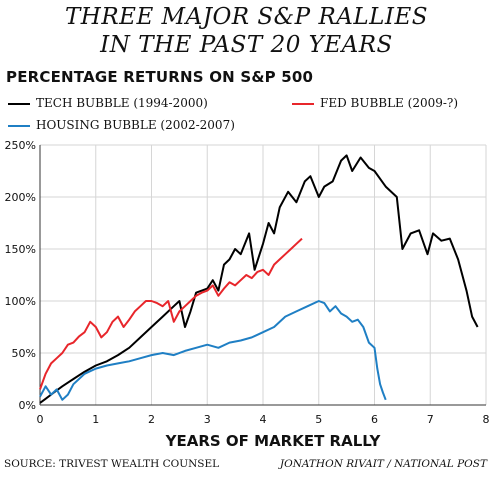 Image resolution: width=493 pixels, height=480 pixels. Describe the element at coordinates (27, 405) in the screenshot. I see `y-tick-label: 0%` at that location.